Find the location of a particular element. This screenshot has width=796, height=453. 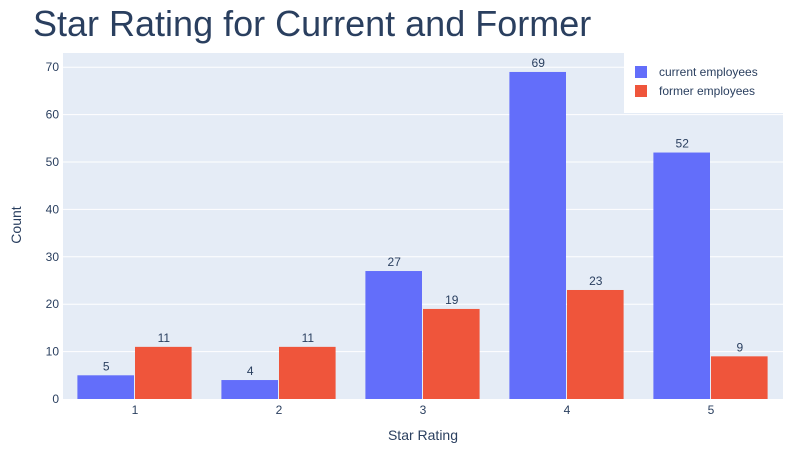

y-tick-label: 20 is located at coordinates (53, 304).